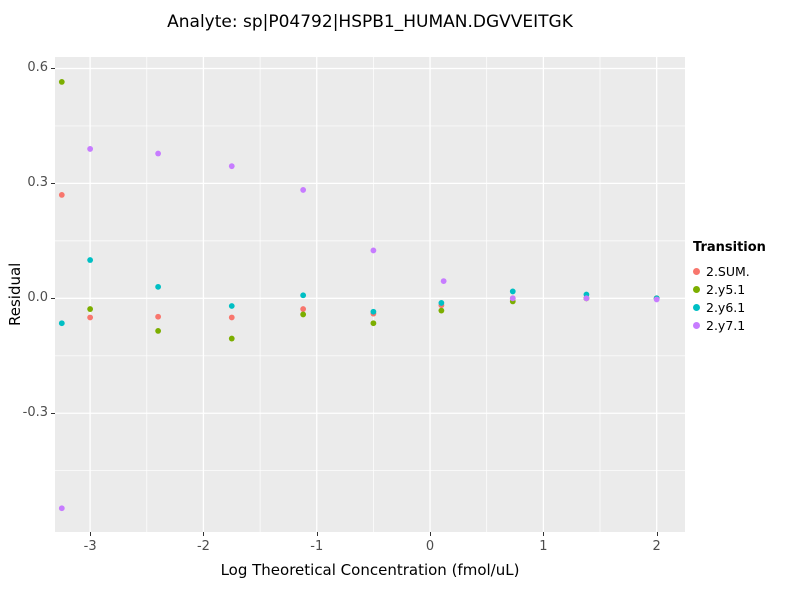 The height and width of the screenshot is (600, 800). I want to click on legend-item: 2.SUM., so click(729, 271).